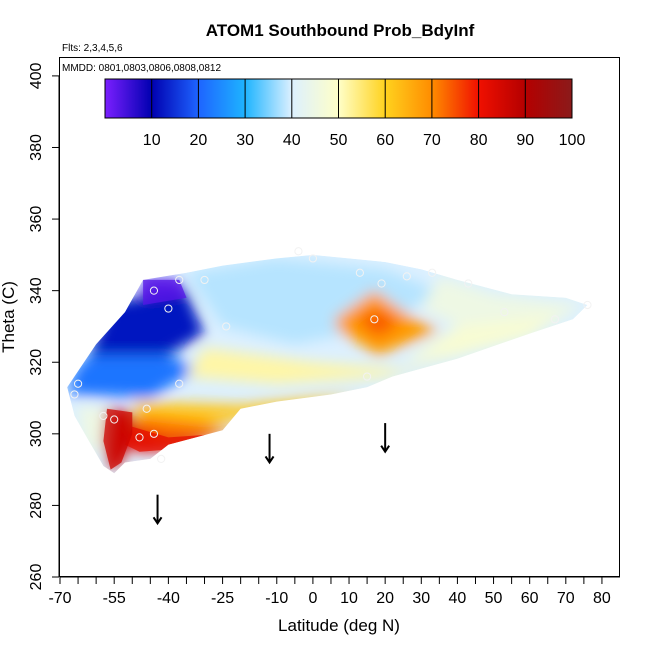 The image size is (650, 650). Describe the element at coordinates (168, 598) in the screenshot. I see `x-tick-label: -40` at that location.